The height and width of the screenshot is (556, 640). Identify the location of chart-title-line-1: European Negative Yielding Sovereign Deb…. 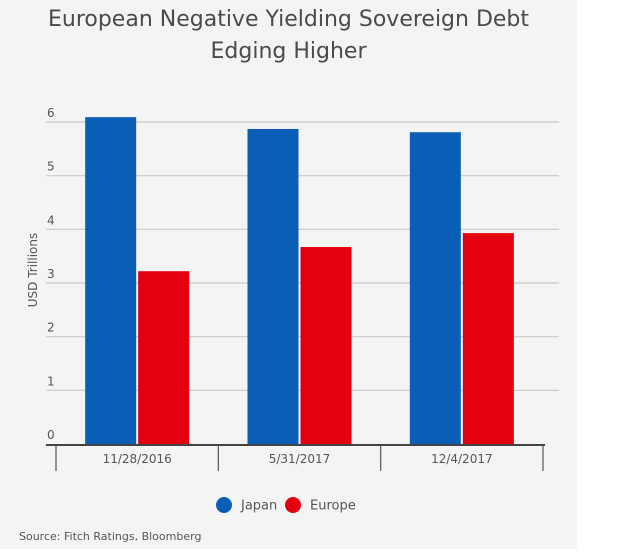
(288, 19).